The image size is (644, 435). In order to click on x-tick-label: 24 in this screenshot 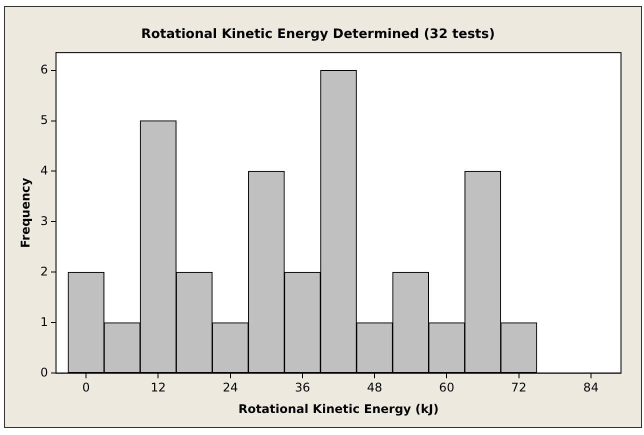, I will do `click(230, 387)`.